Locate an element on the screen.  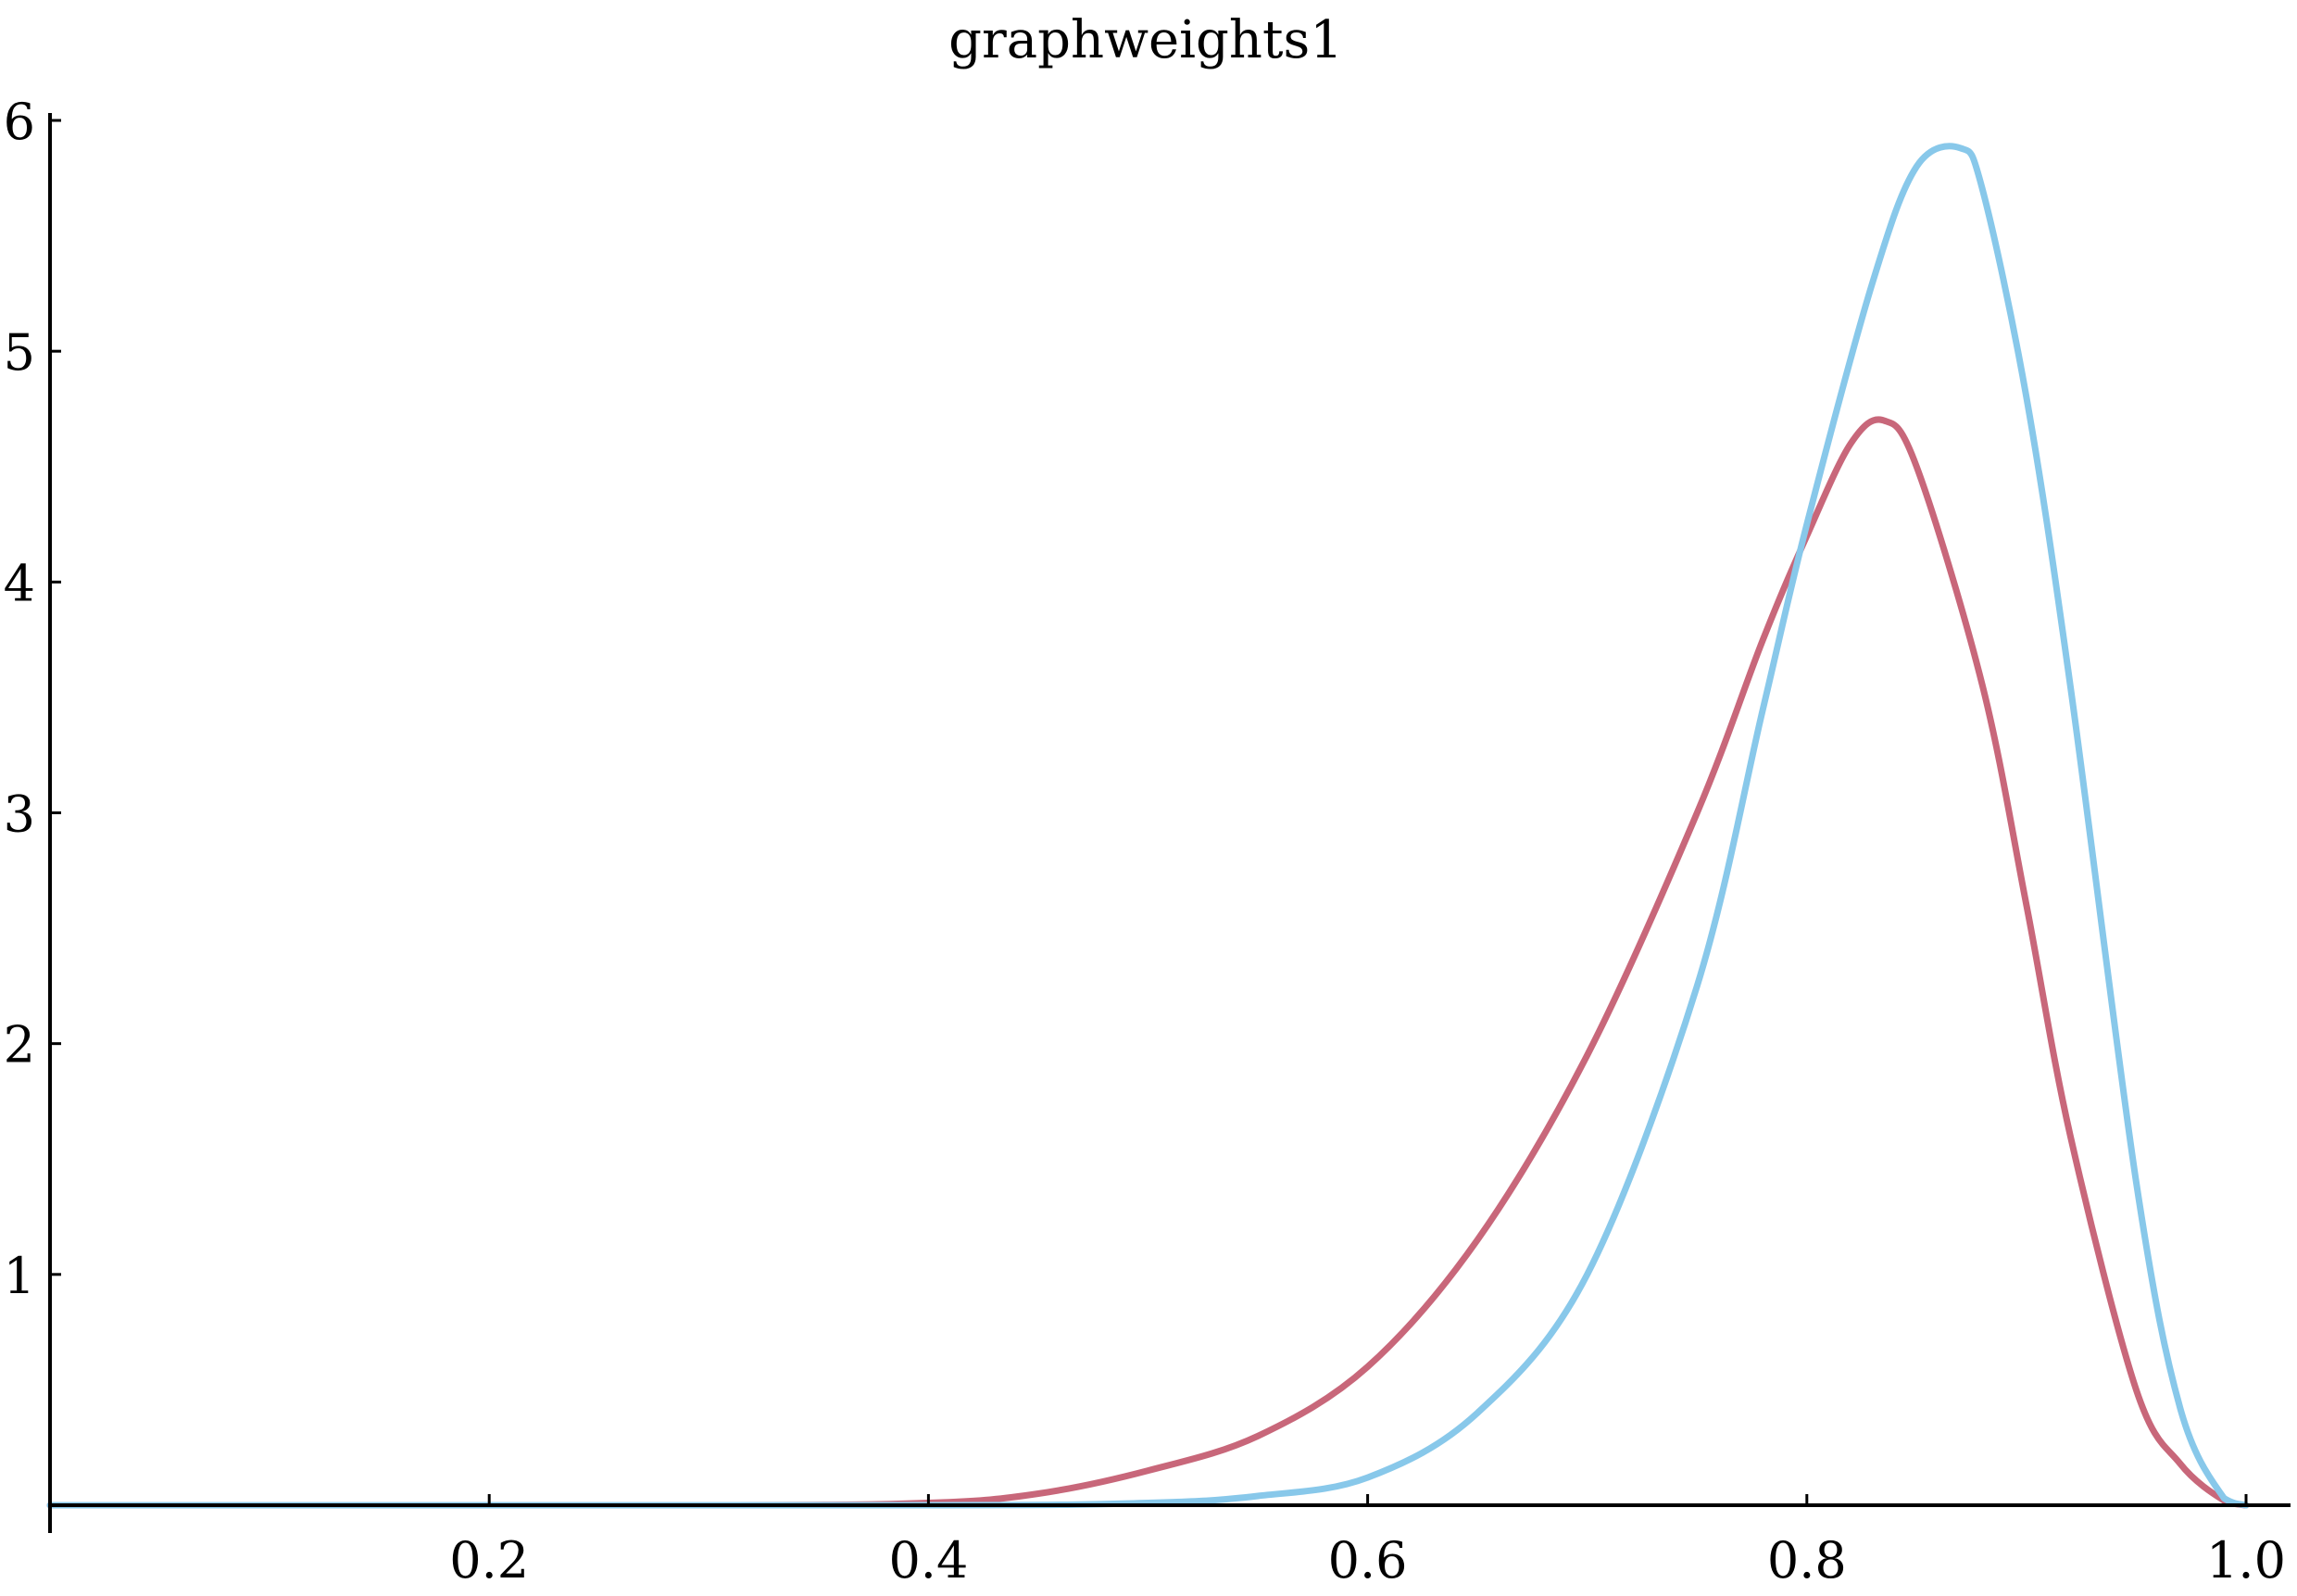
x-tick-label: 0.8 is located at coordinates (1807, 1560).